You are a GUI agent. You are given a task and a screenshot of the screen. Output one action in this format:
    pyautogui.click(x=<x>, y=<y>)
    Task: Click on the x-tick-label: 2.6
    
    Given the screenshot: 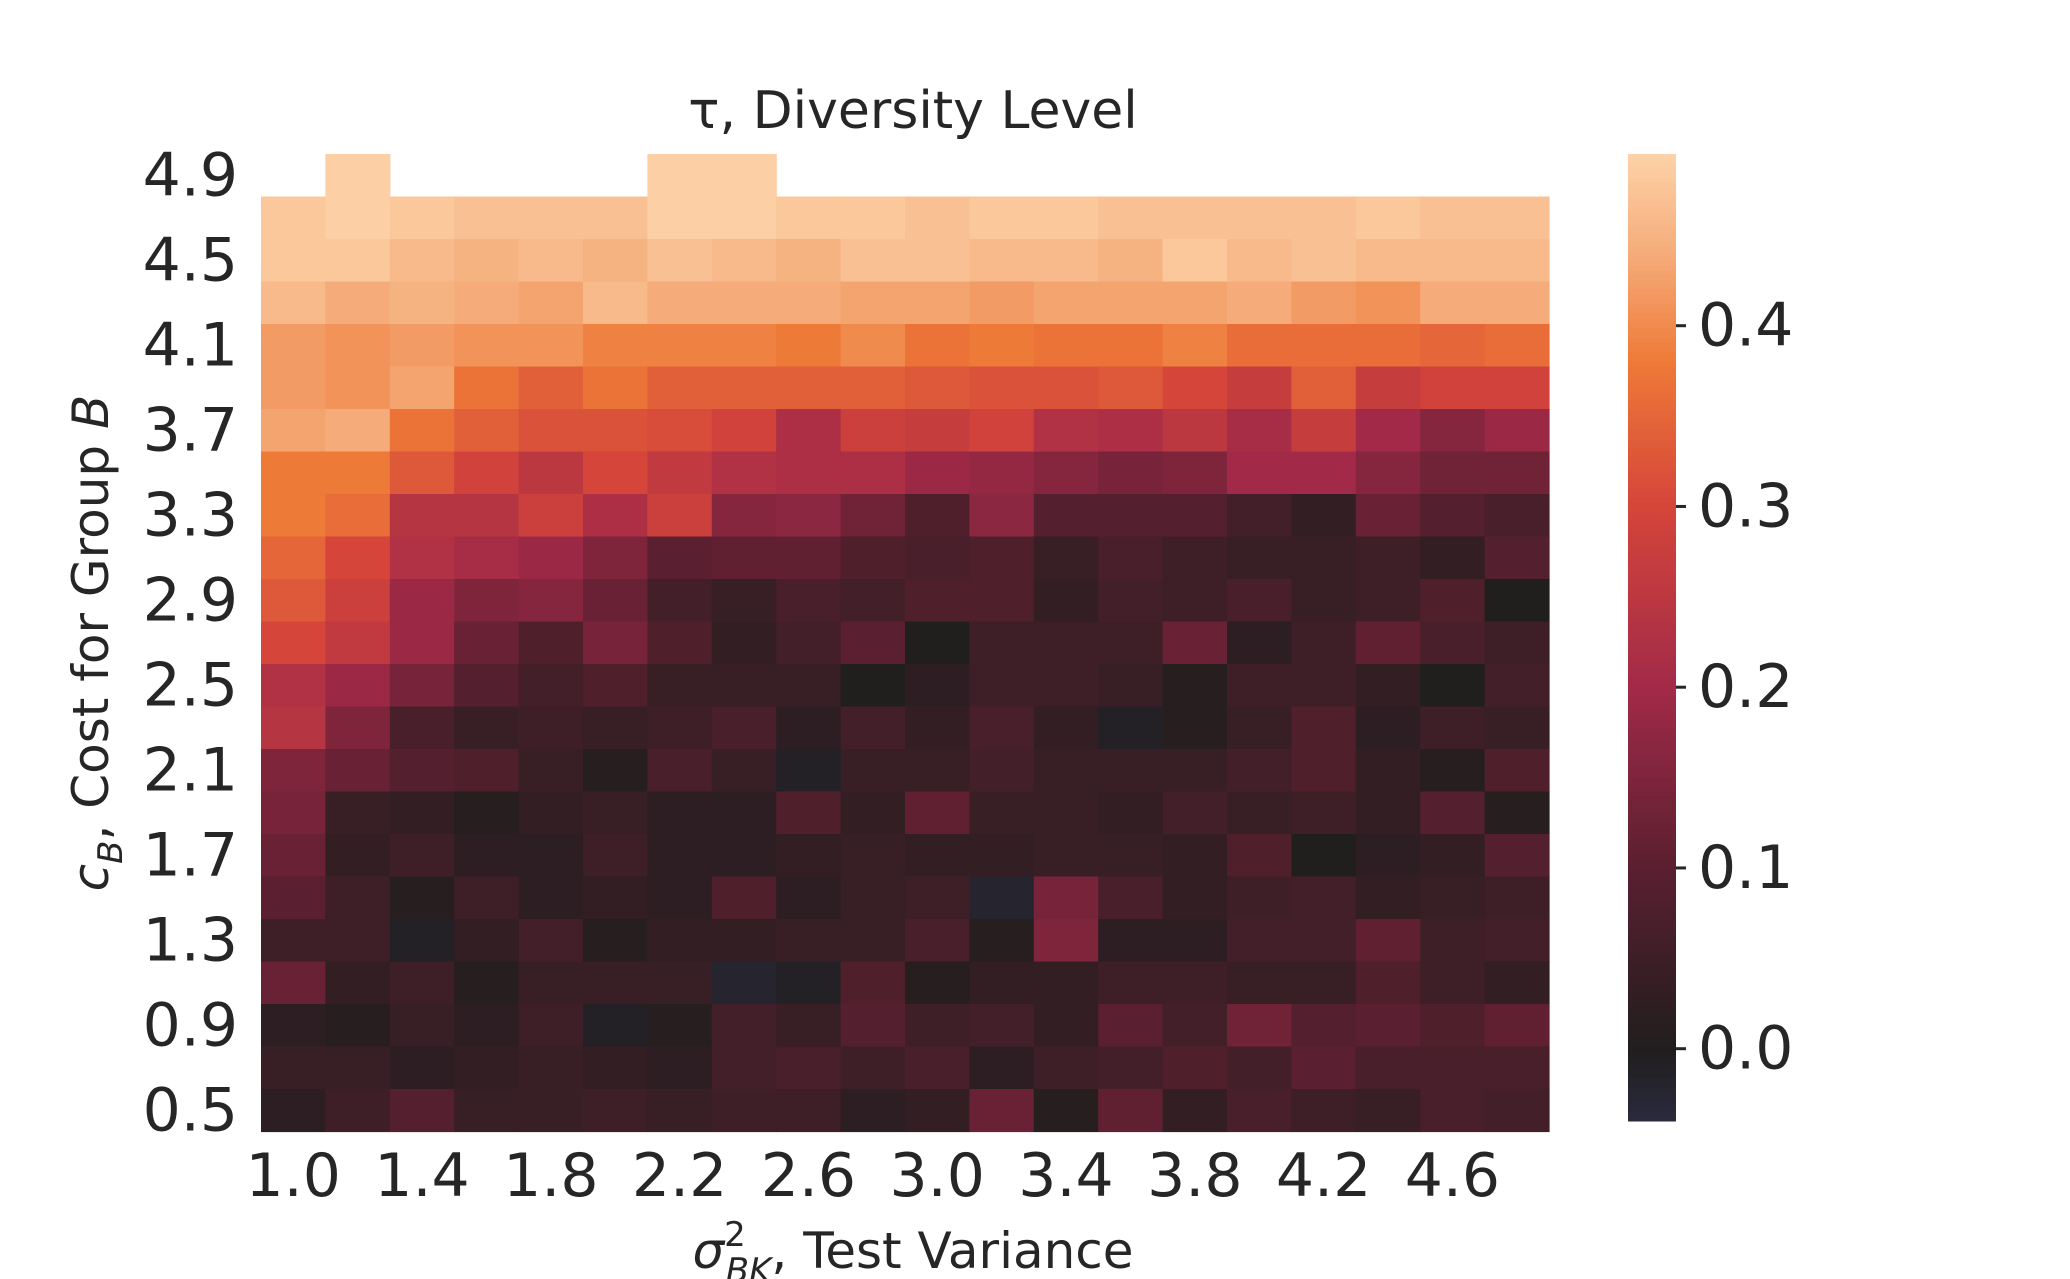 What is the action you would take?
    pyautogui.click(x=808, y=1176)
    